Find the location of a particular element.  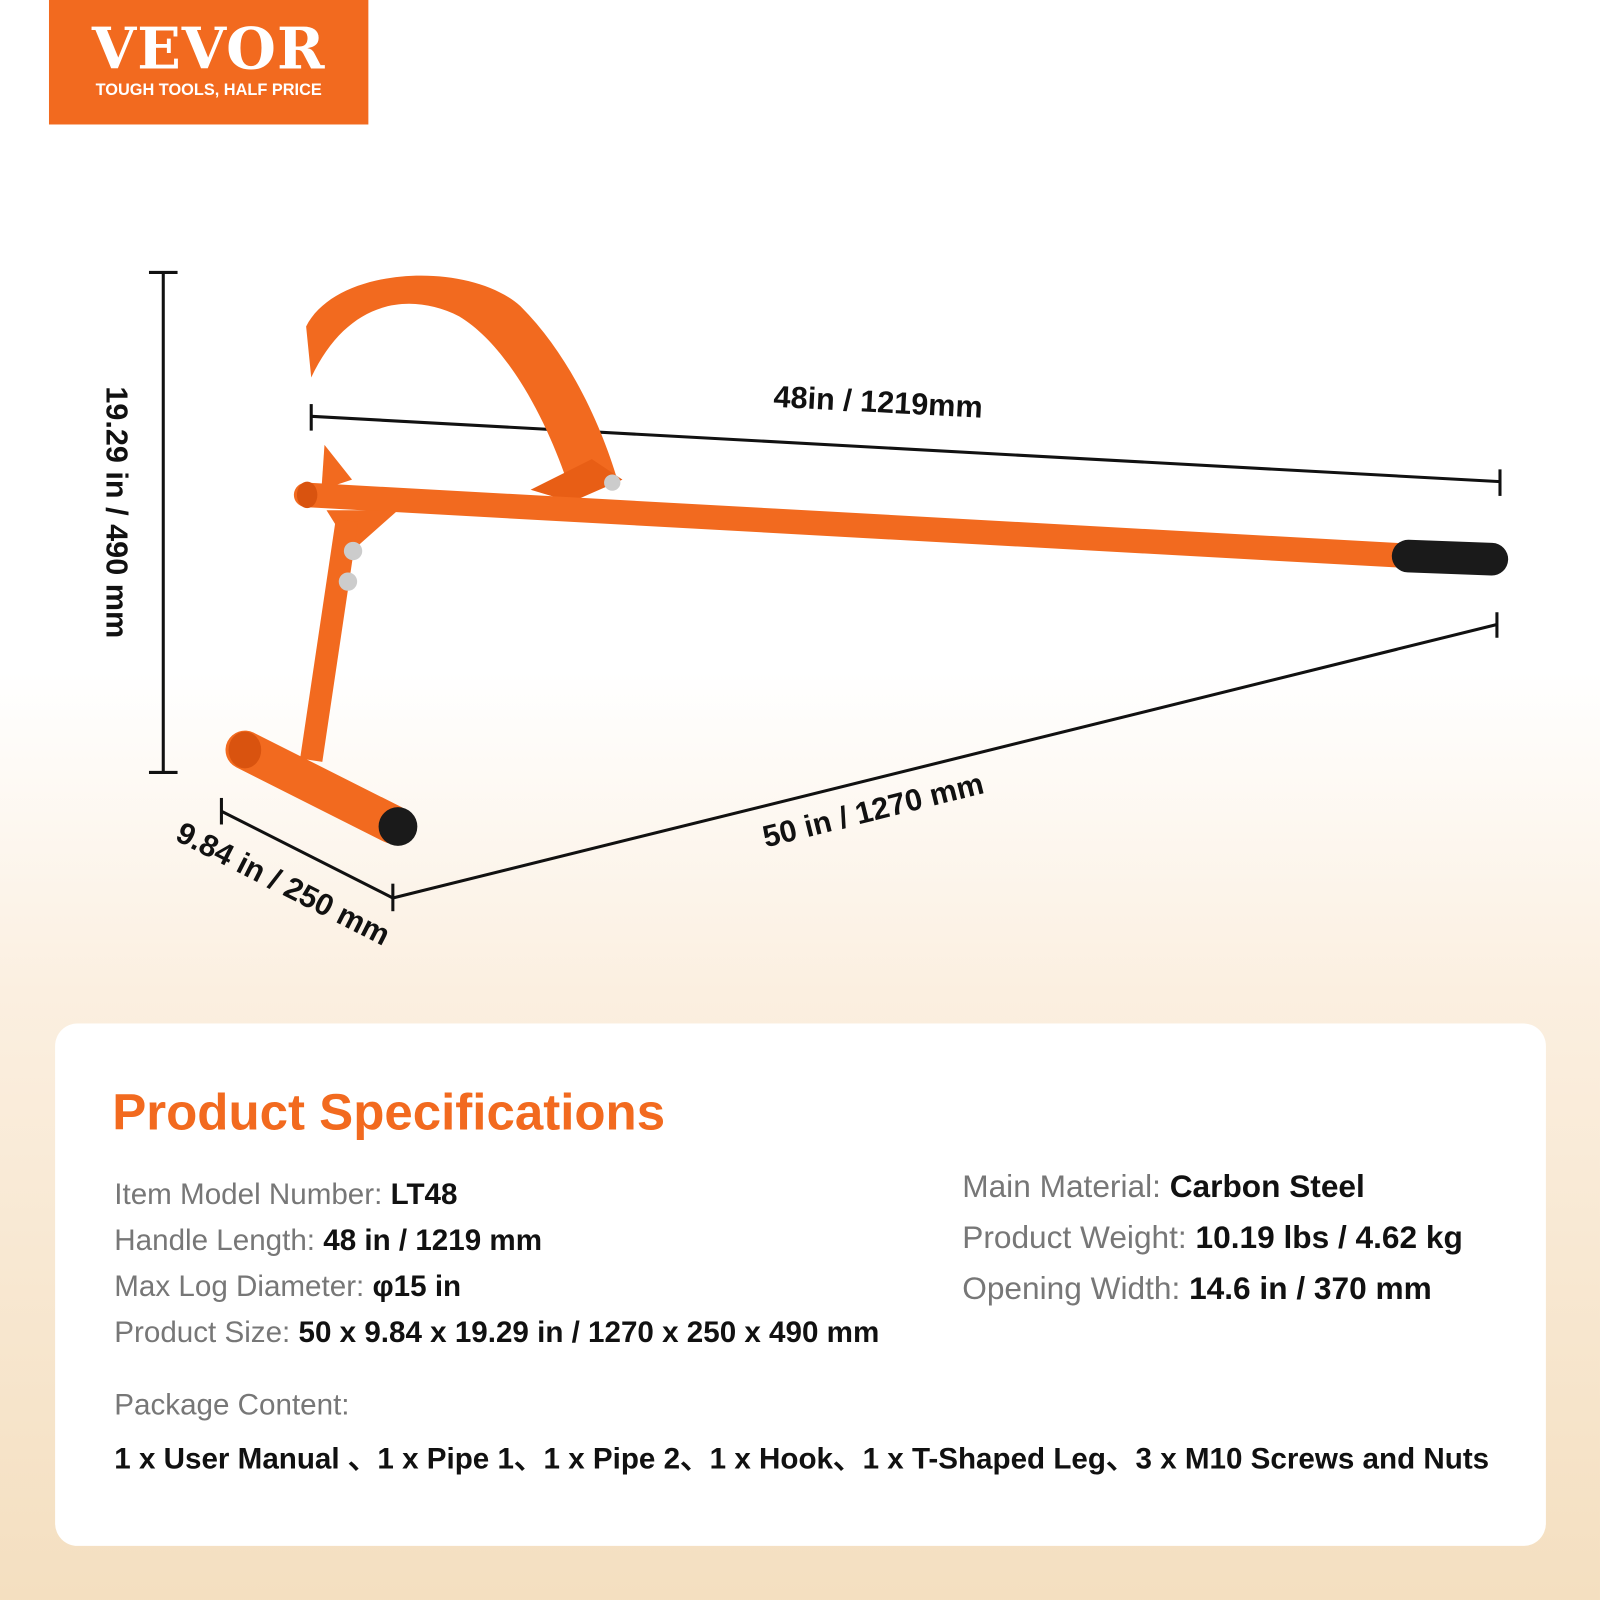

spec-value: φ15 in is located at coordinates (417, 1287).